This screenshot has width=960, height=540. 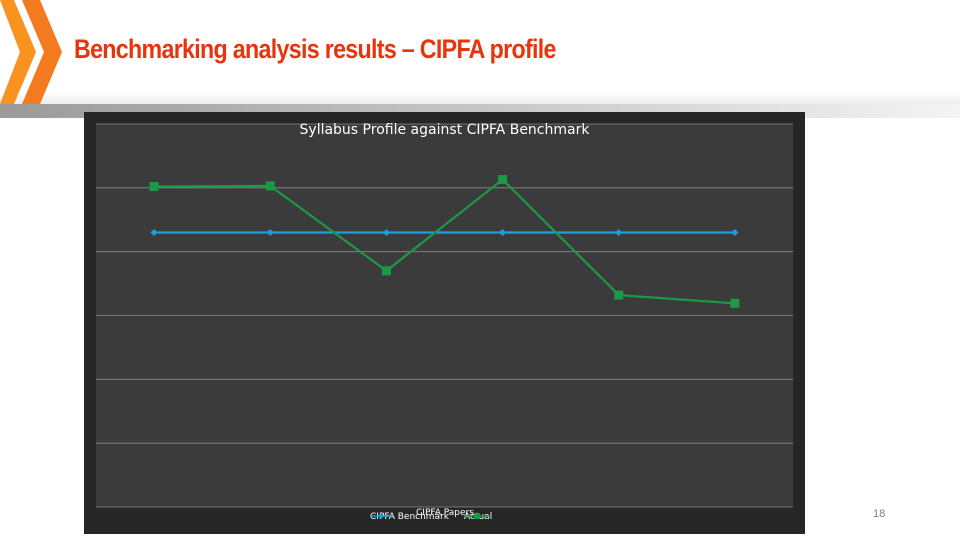 I want to click on orange-chevron-logo, so click(x=31, y=52).